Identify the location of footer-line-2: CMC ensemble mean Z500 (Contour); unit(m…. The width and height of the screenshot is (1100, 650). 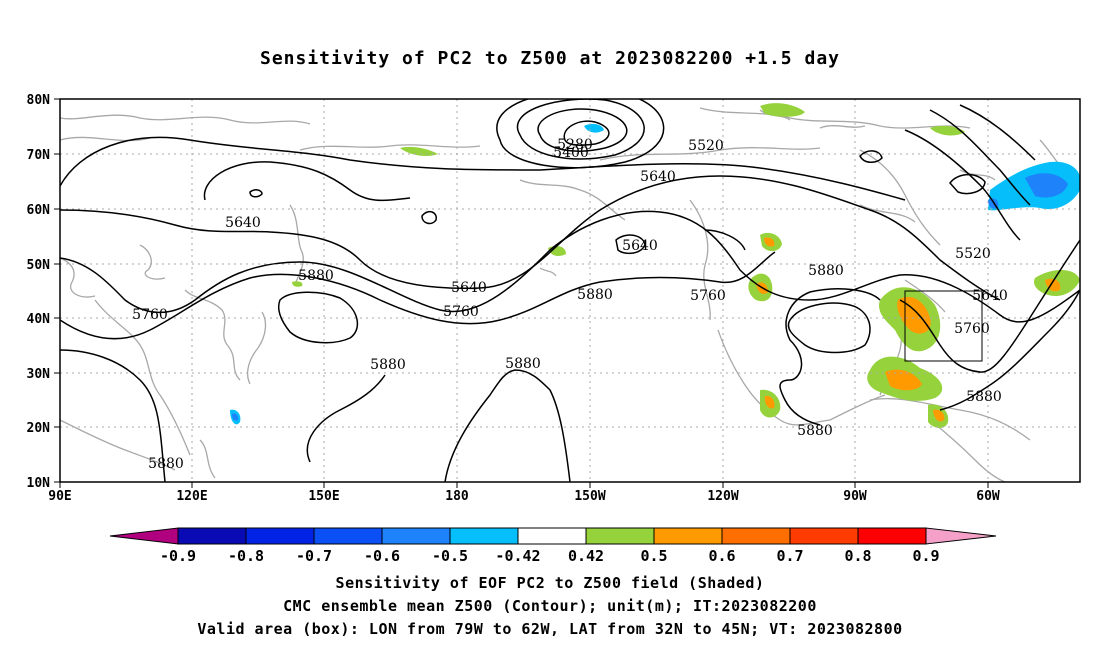
(550, 606).